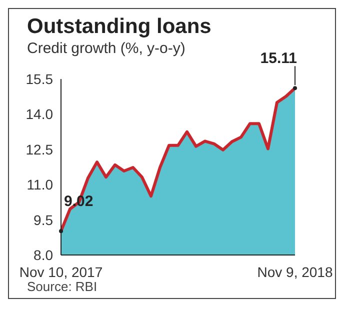 This screenshot has width=346, height=330. I want to click on chart-subtitle: Credit growth (%, y-o-y), so click(106, 48).